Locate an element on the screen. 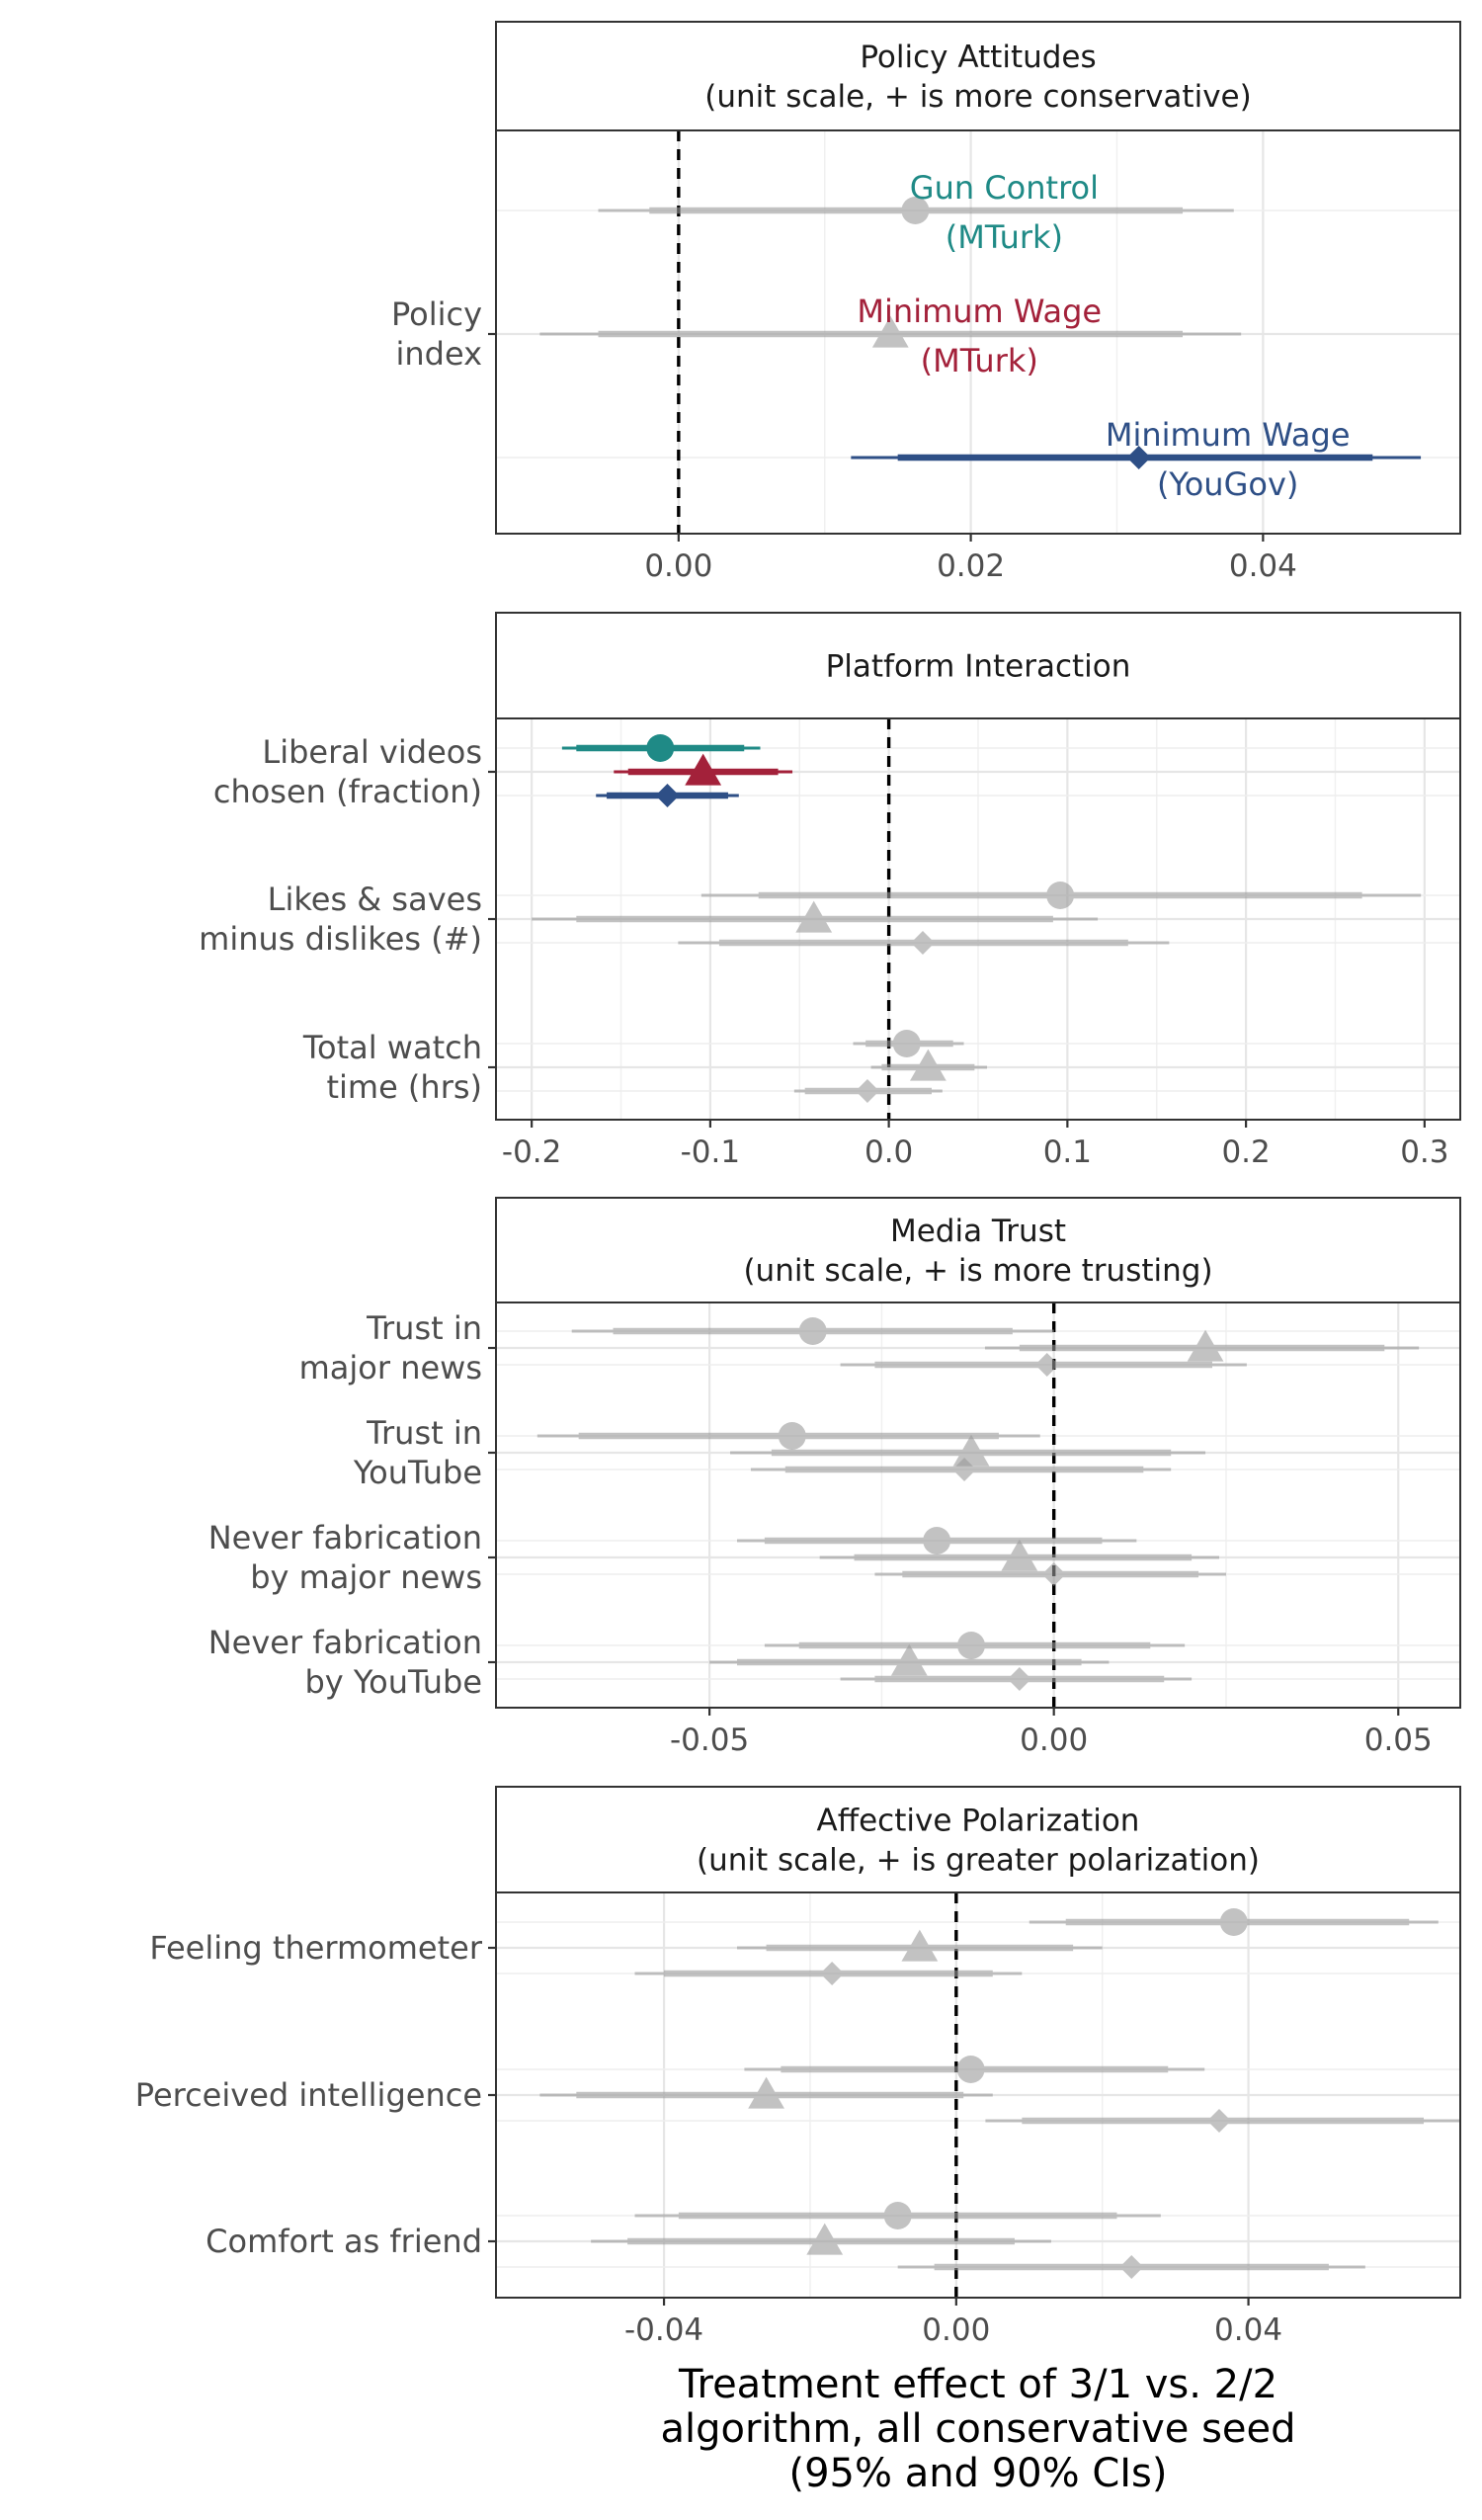  estimate-annotation: Gun Control is located at coordinates (1004, 188).